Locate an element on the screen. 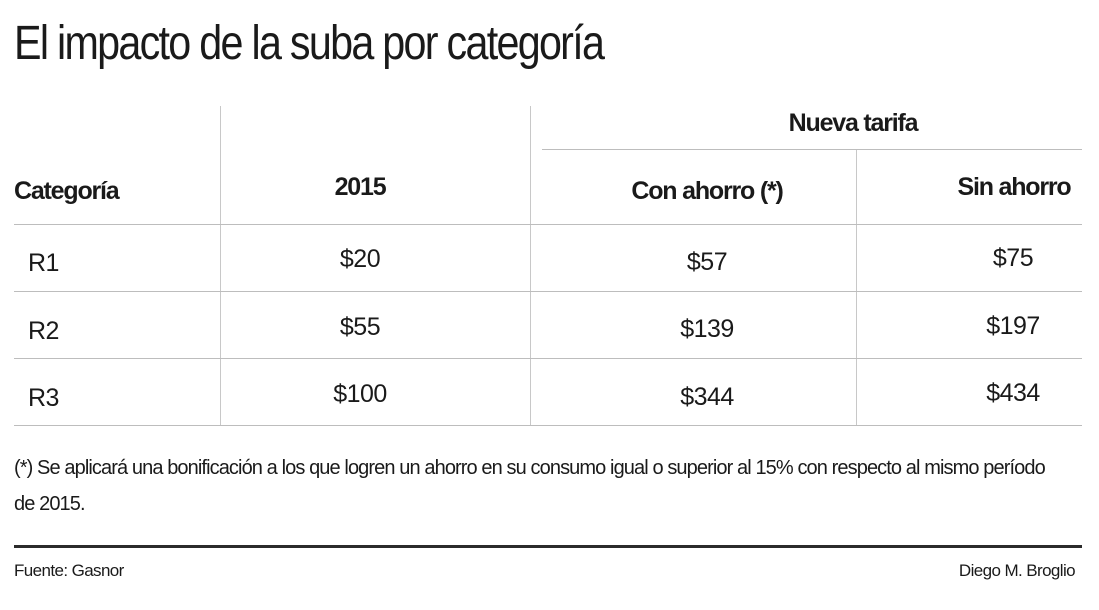 The width and height of the screenshot is (1099, 610). header-underline is located at coordinates (812, 149).